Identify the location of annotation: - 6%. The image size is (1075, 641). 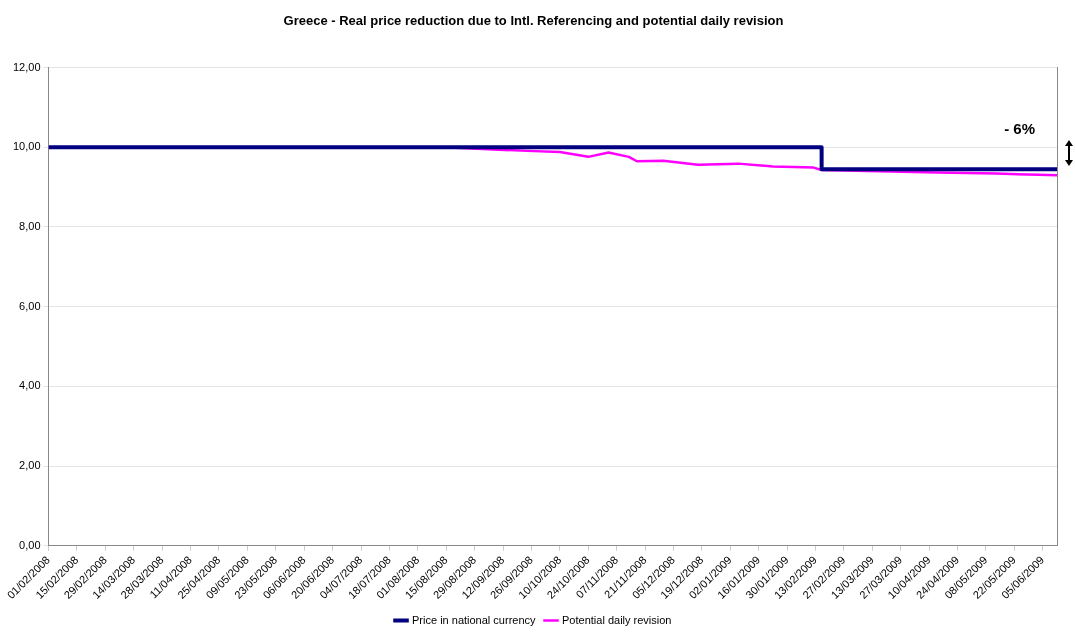
(1019, 128).